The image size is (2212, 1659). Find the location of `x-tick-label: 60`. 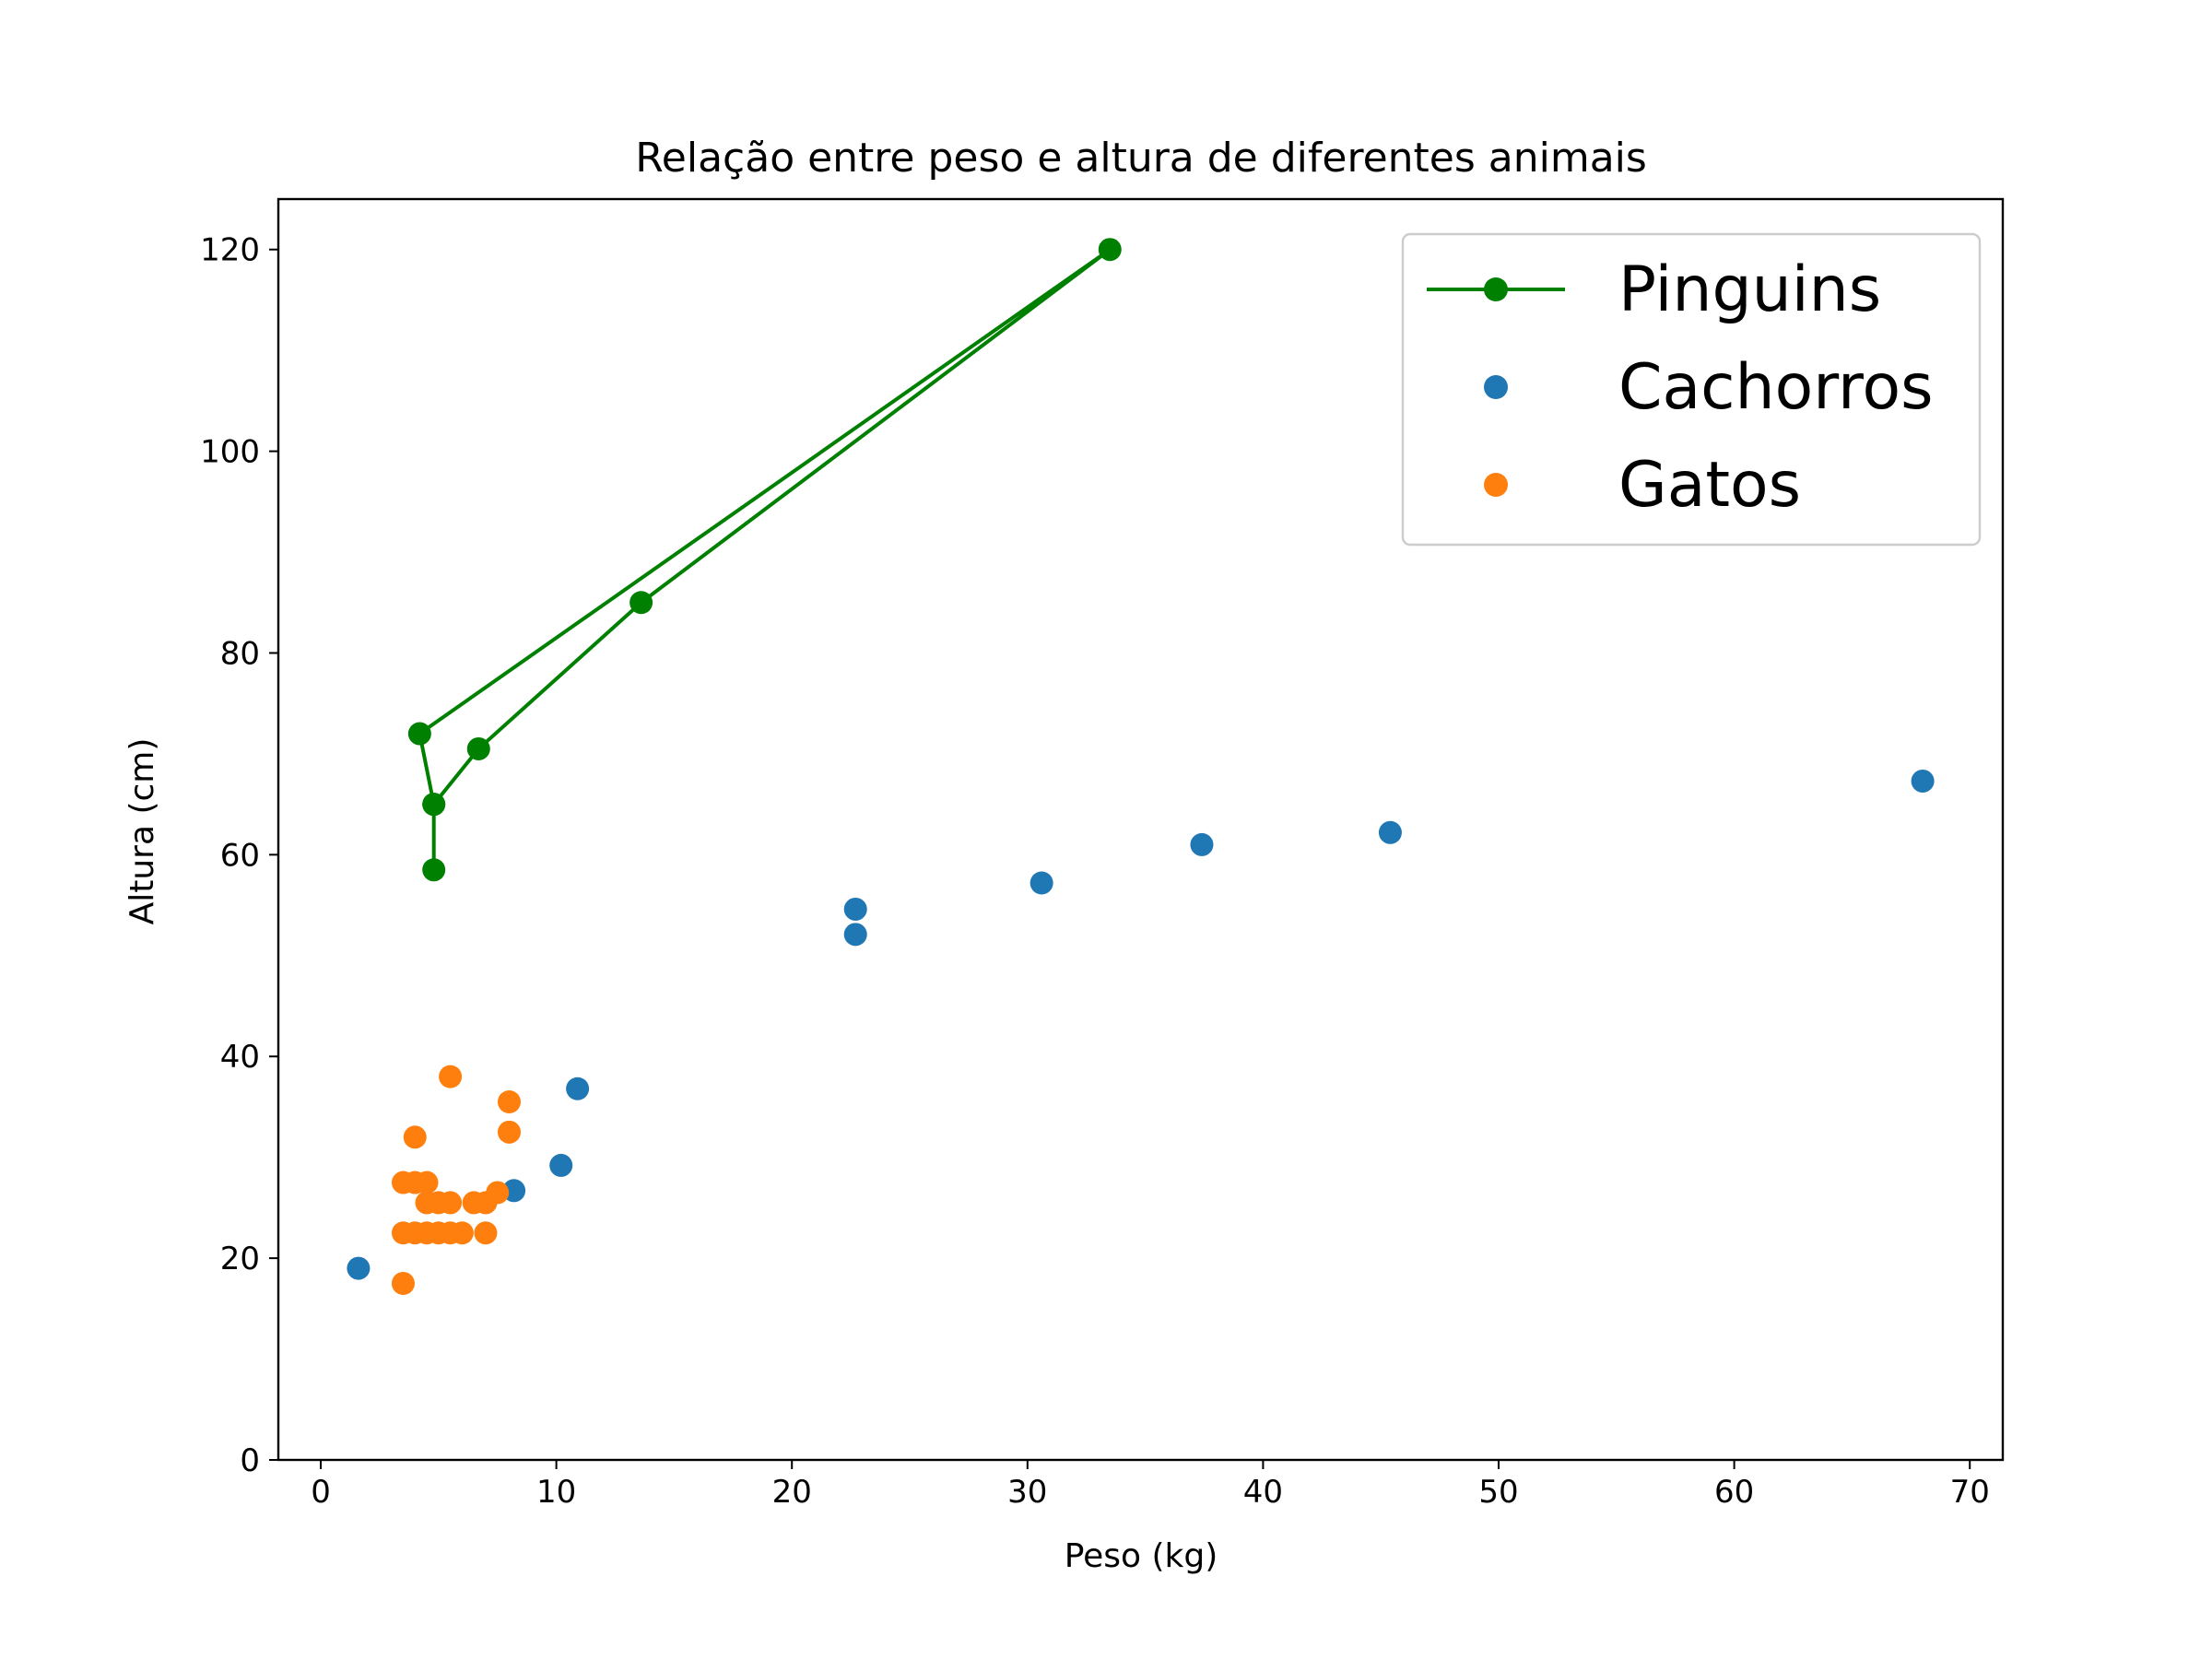

x-tick-label: 60 is located at coordinates (1734, 1492).